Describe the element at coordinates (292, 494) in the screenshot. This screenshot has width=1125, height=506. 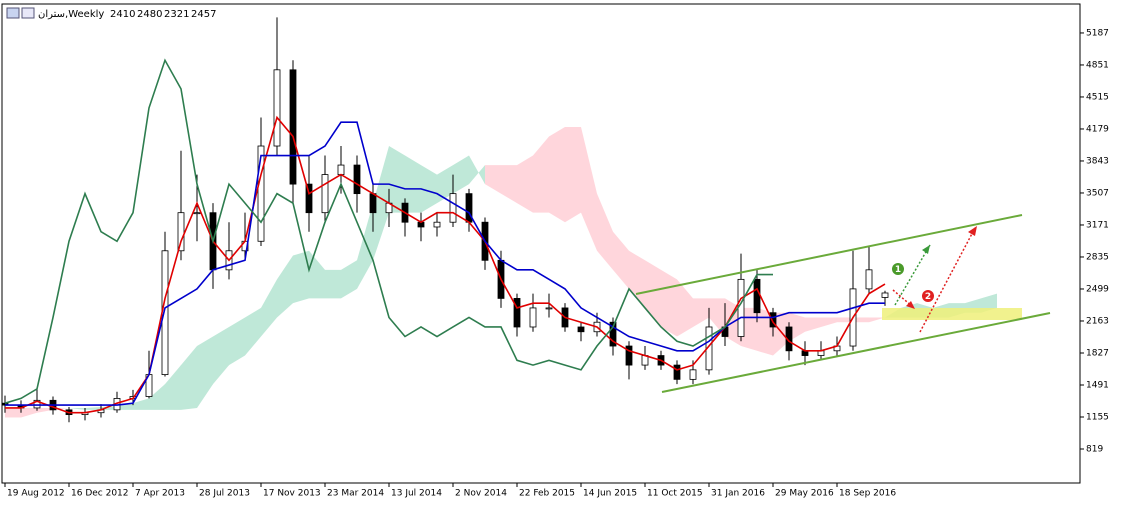
I see `x-tick-label: 17 Nov 2013` at that location.